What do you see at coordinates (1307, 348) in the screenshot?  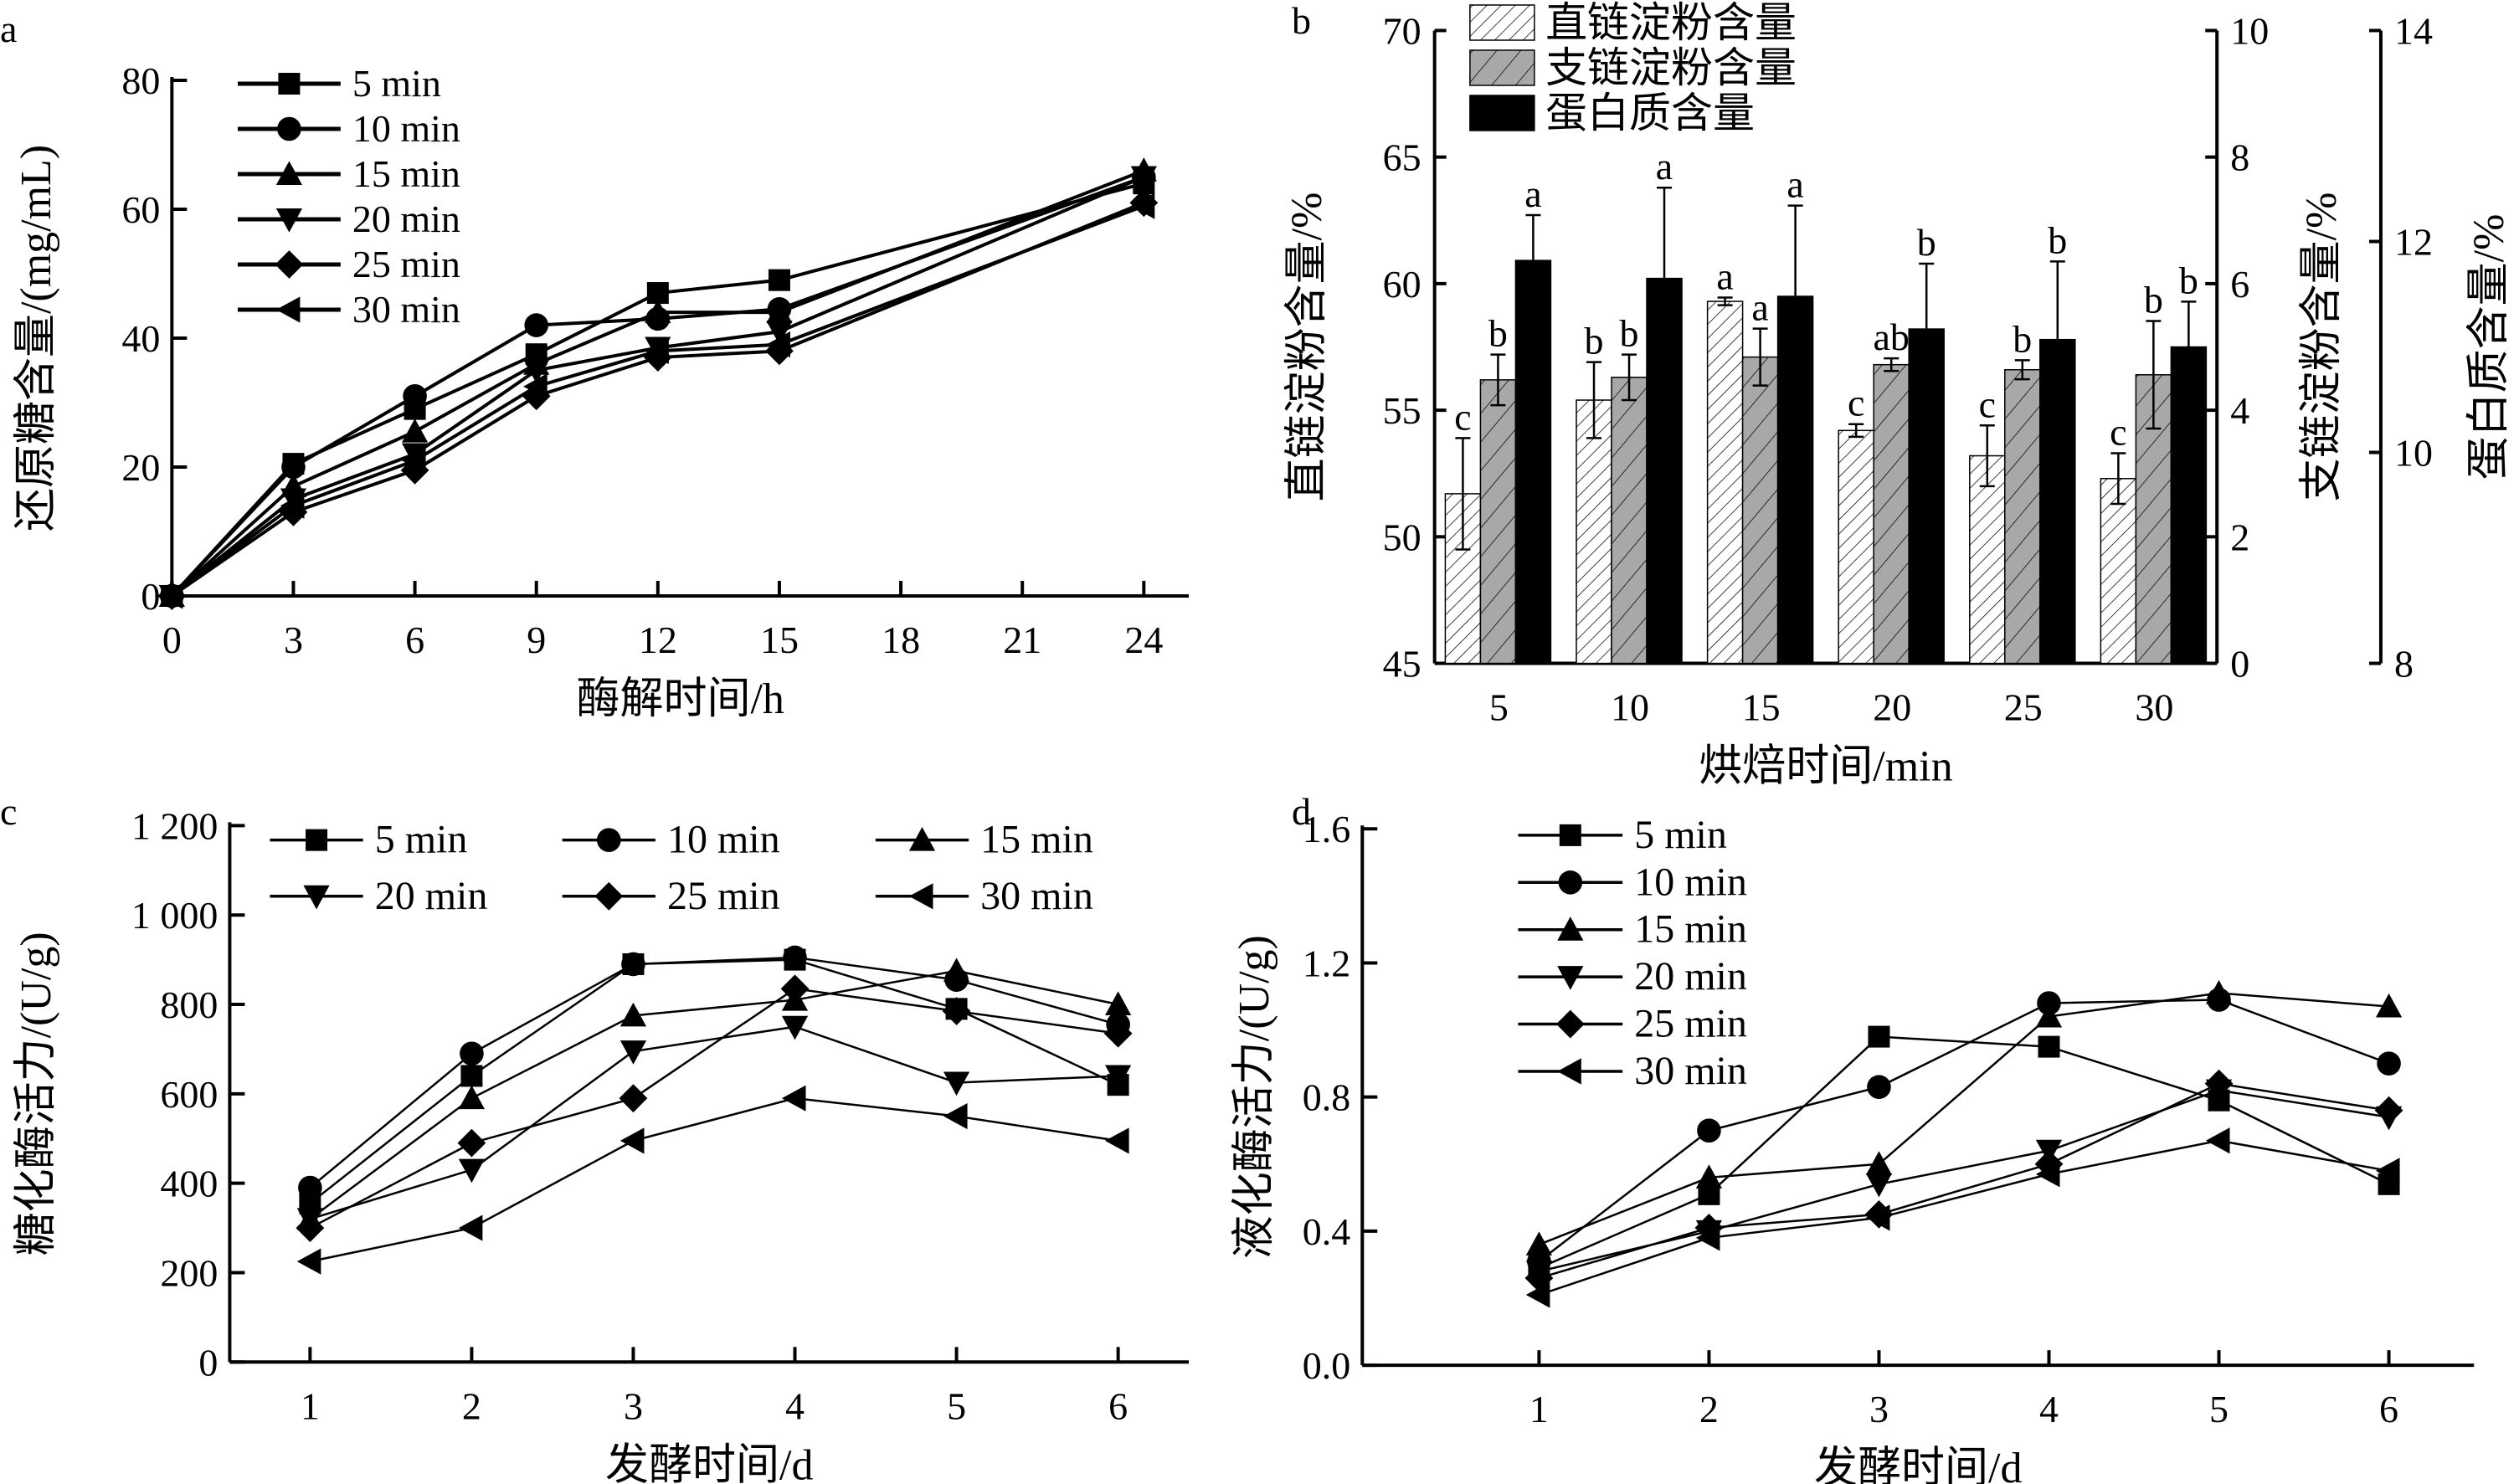 I see `y-axis-title: 直链淀粉含量/%` at bounding box center [1307, 348].